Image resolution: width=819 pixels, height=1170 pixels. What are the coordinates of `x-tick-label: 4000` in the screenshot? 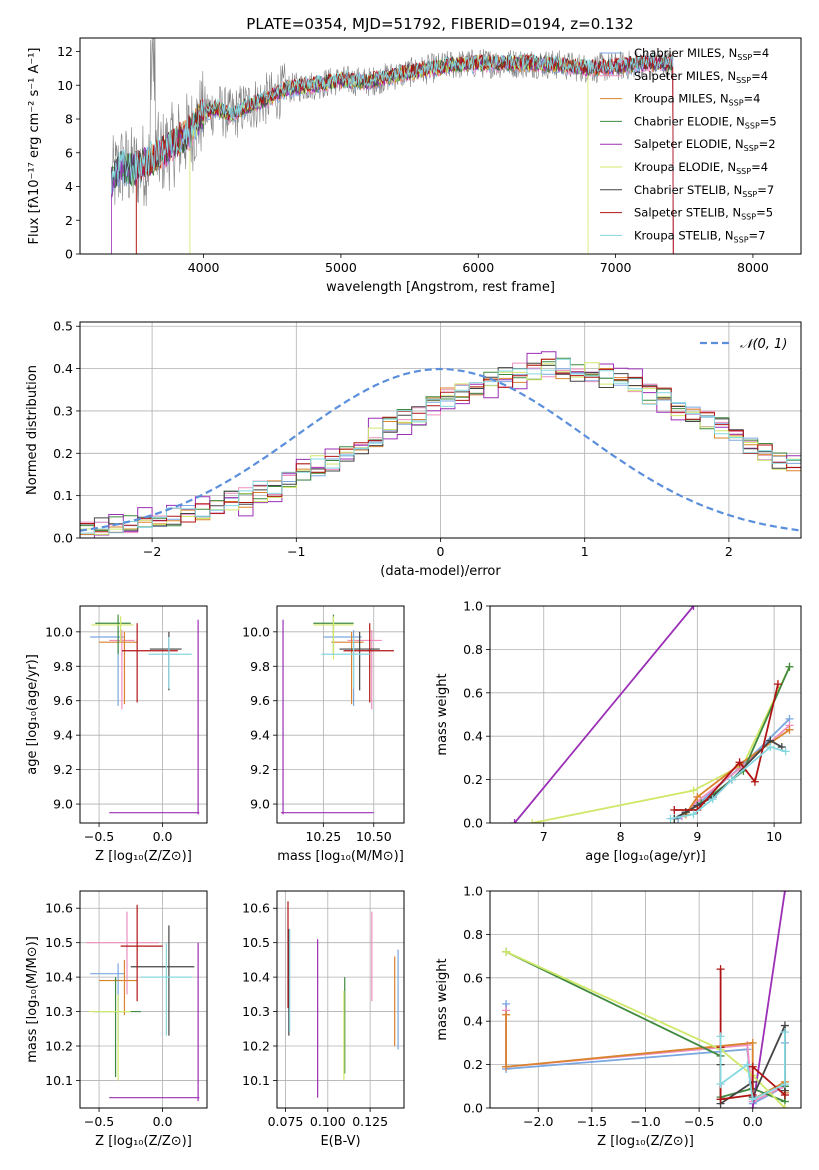 It's located at (204, 267).